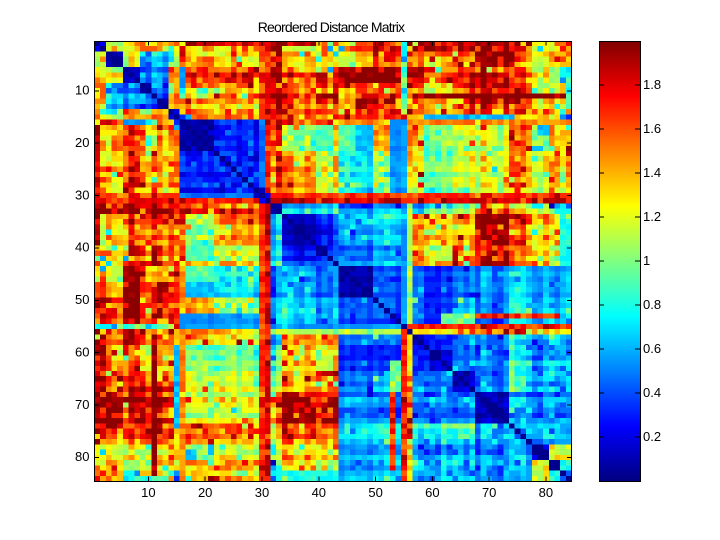  Describe the element at coordinates (331, 27) in the screenshot. I see `svg-text: Reordered Distance Matrix` at that location.